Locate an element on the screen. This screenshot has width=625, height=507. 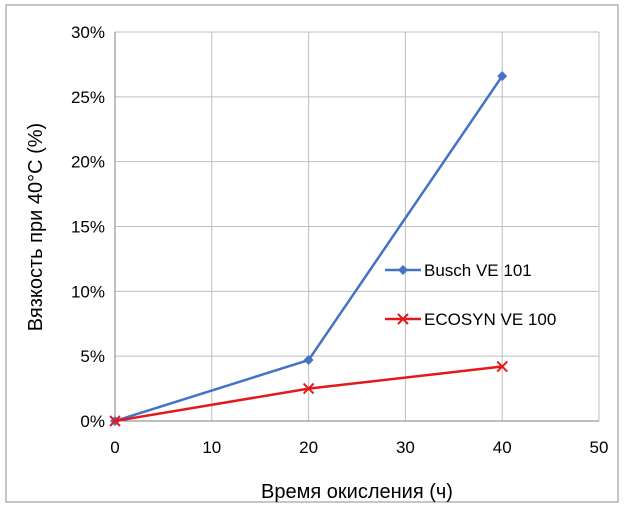
legend-marker-busch is located at coordinates (403, 270).